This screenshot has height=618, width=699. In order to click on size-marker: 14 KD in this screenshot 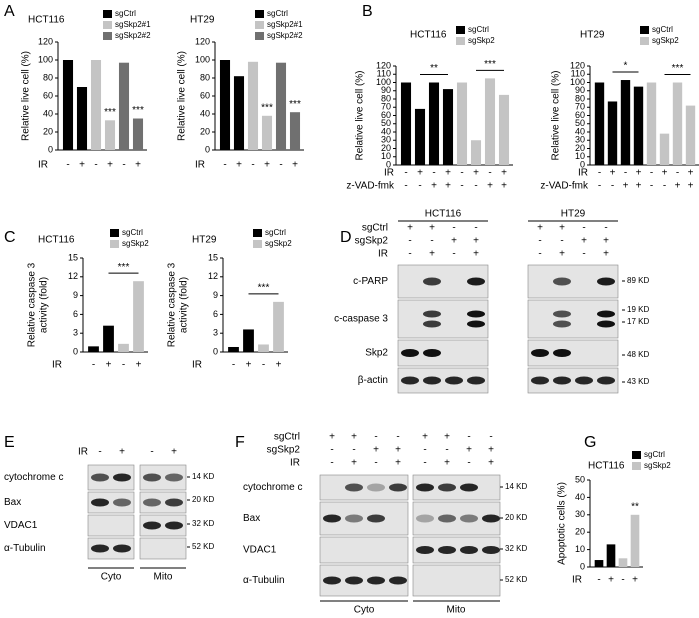, I will do `click(203, 476)`.